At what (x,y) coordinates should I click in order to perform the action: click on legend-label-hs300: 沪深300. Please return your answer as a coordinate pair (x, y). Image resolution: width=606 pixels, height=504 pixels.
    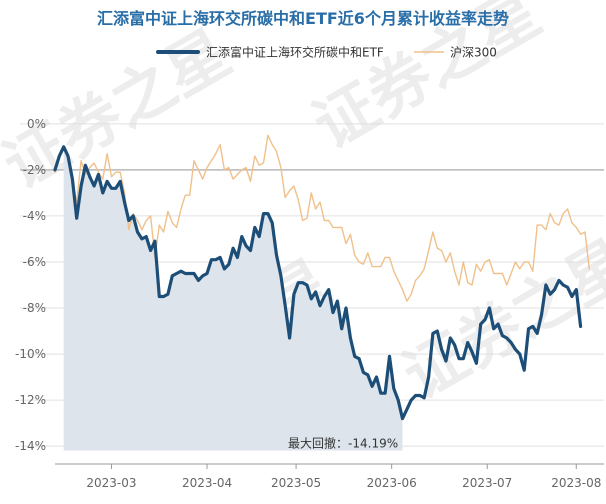
    Looking at the image, I should click on (473, 53).